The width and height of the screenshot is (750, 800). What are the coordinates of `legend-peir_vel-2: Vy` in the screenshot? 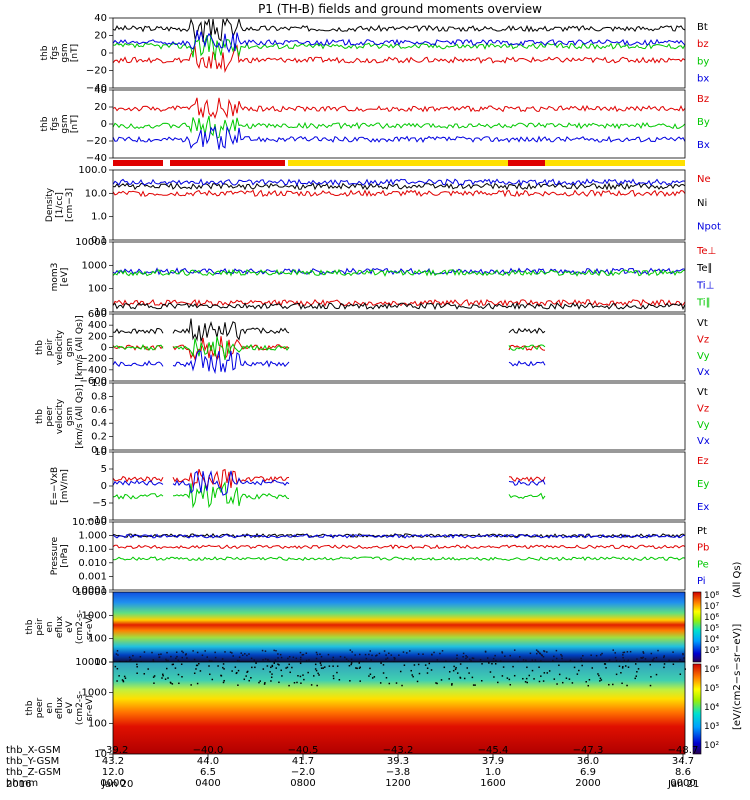 It's located at (703, 356).